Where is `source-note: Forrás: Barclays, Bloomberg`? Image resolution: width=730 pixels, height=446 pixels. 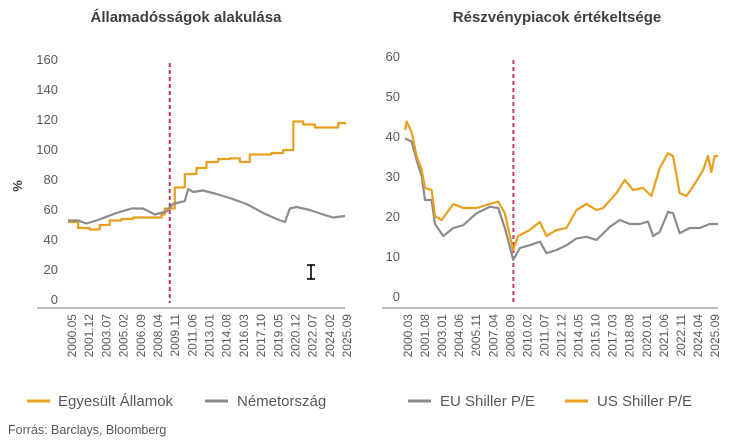
source-note: Forrás: Barclays, Bloomberg is located at coordinates (87, 430).